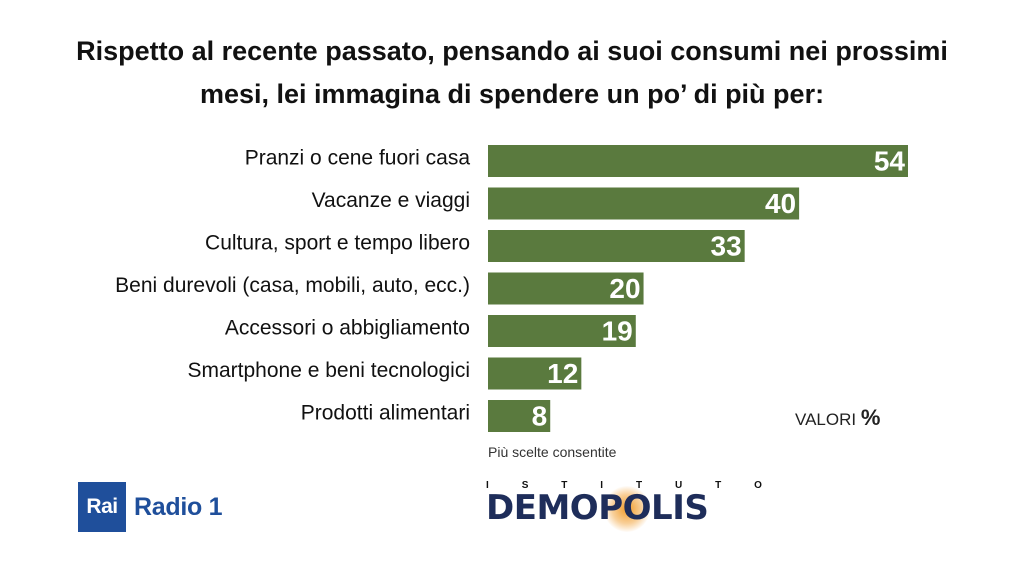 The image size is (1024, 576). I want to click on units-percent-symbol: %, so click(870, 417).